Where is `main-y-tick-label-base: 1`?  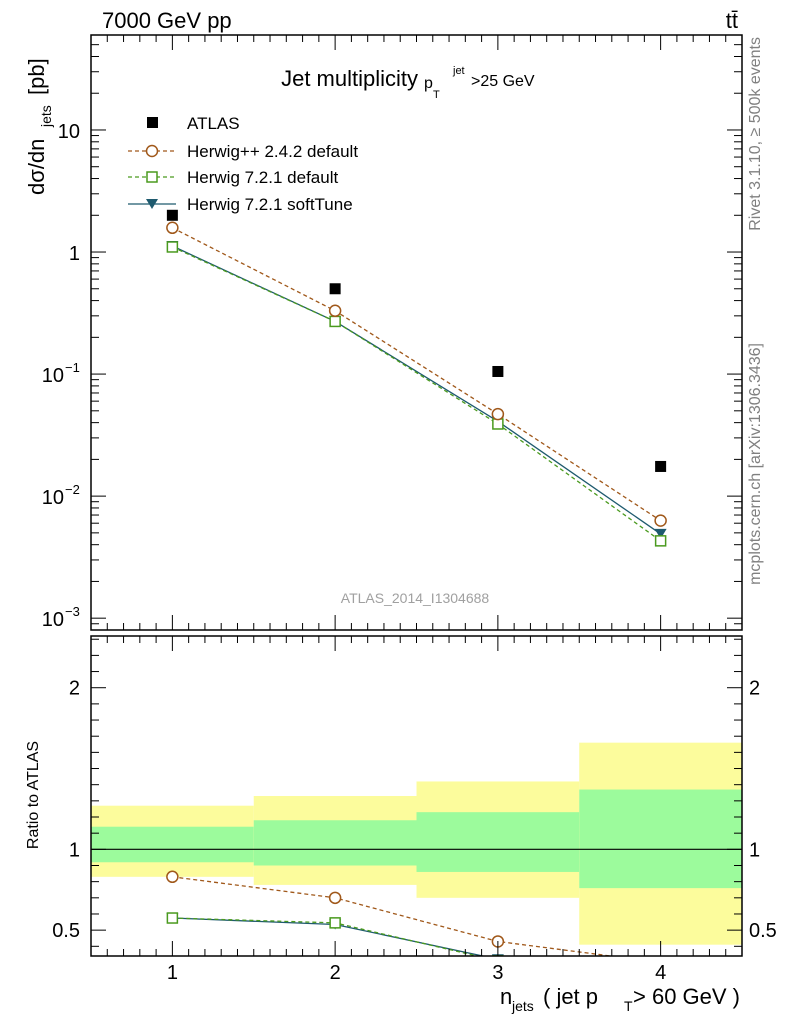
main-y-tick-label-base: 1 is located at coordinates (74, 254).